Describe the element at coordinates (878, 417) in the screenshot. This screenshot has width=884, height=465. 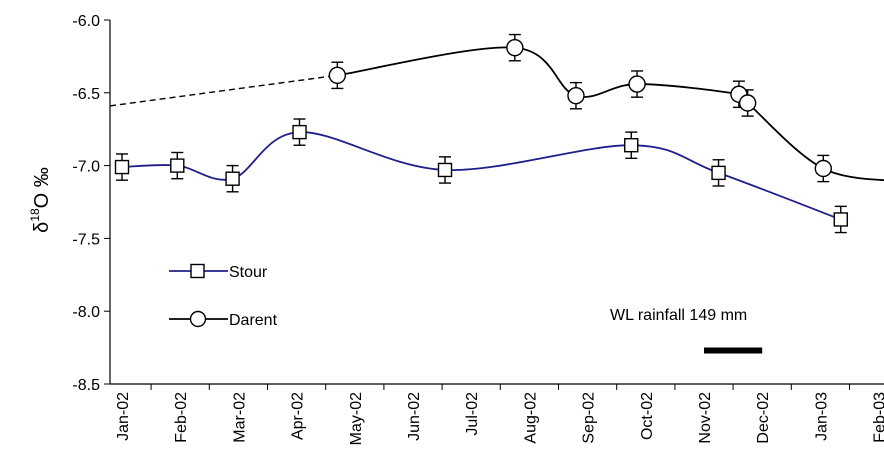
I see `x-tick-label: Feb-03` at that location.